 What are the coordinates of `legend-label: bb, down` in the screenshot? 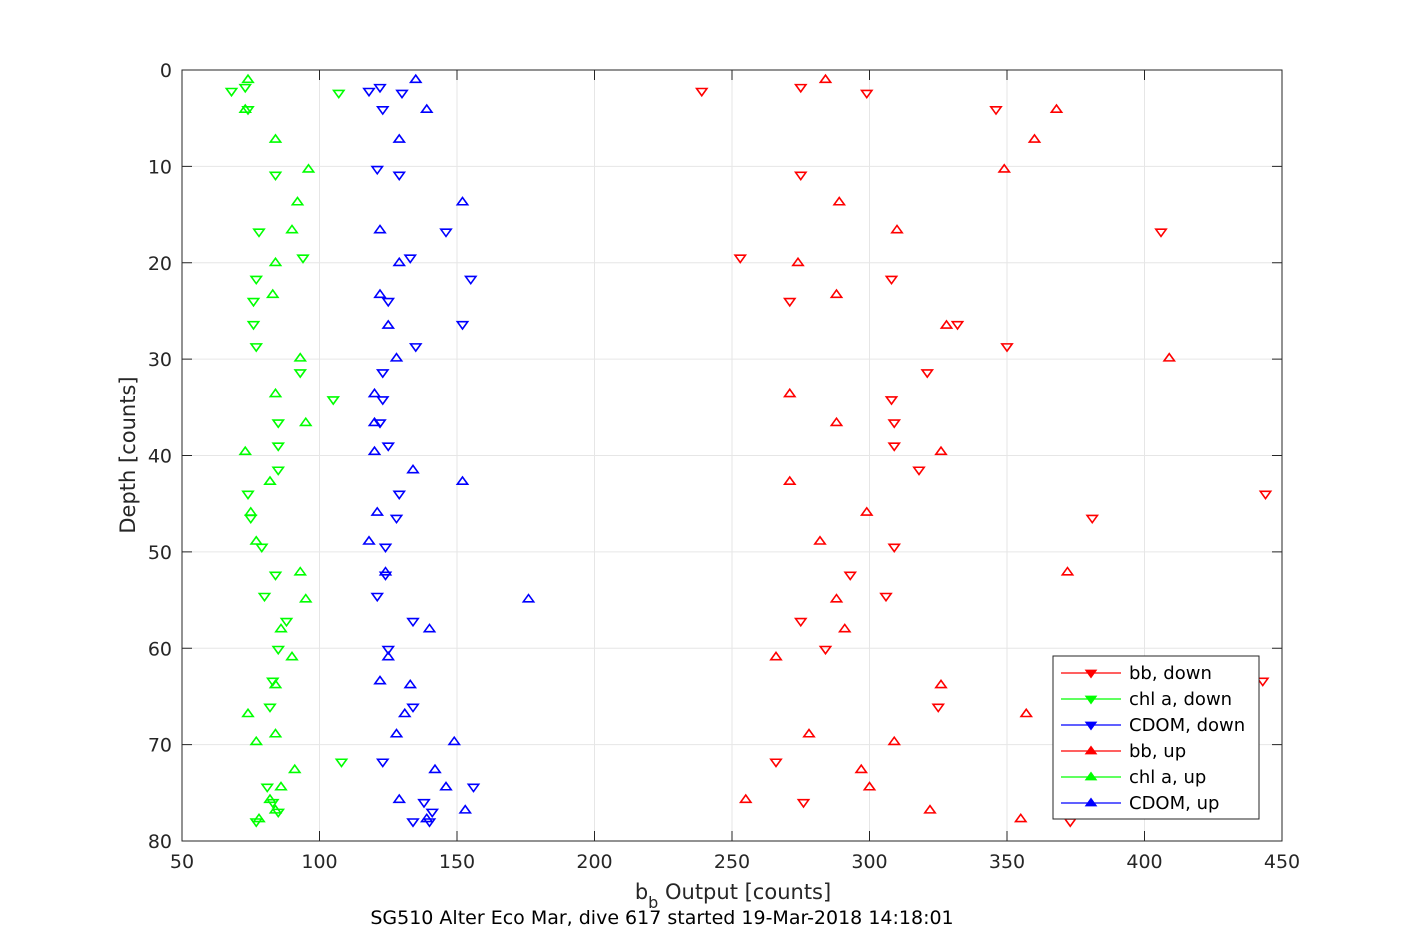 It's located at (1170, 673).